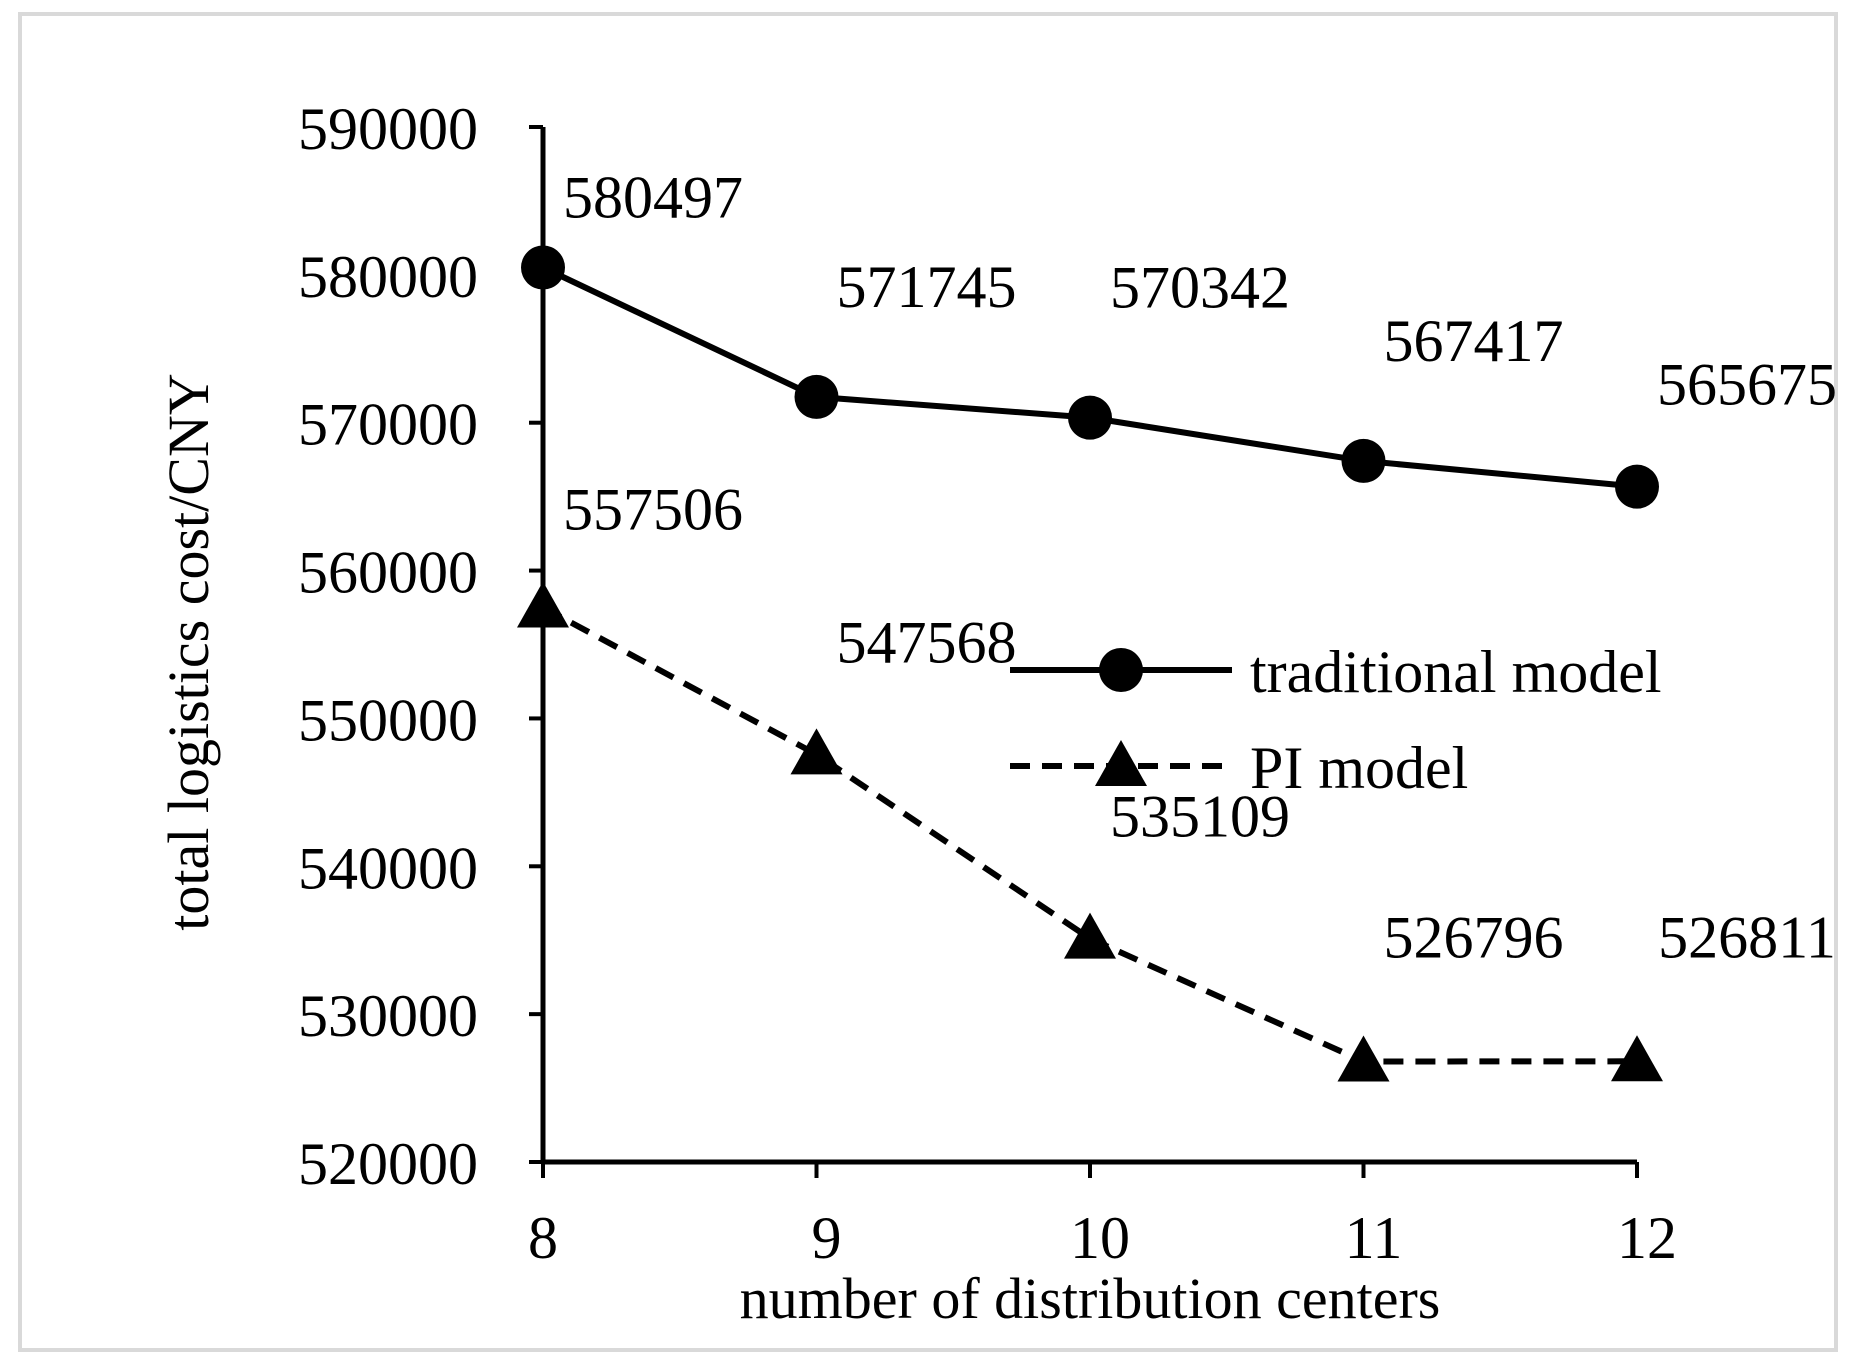  I want to click on series-line-traditional-model, so click(1089, 377).